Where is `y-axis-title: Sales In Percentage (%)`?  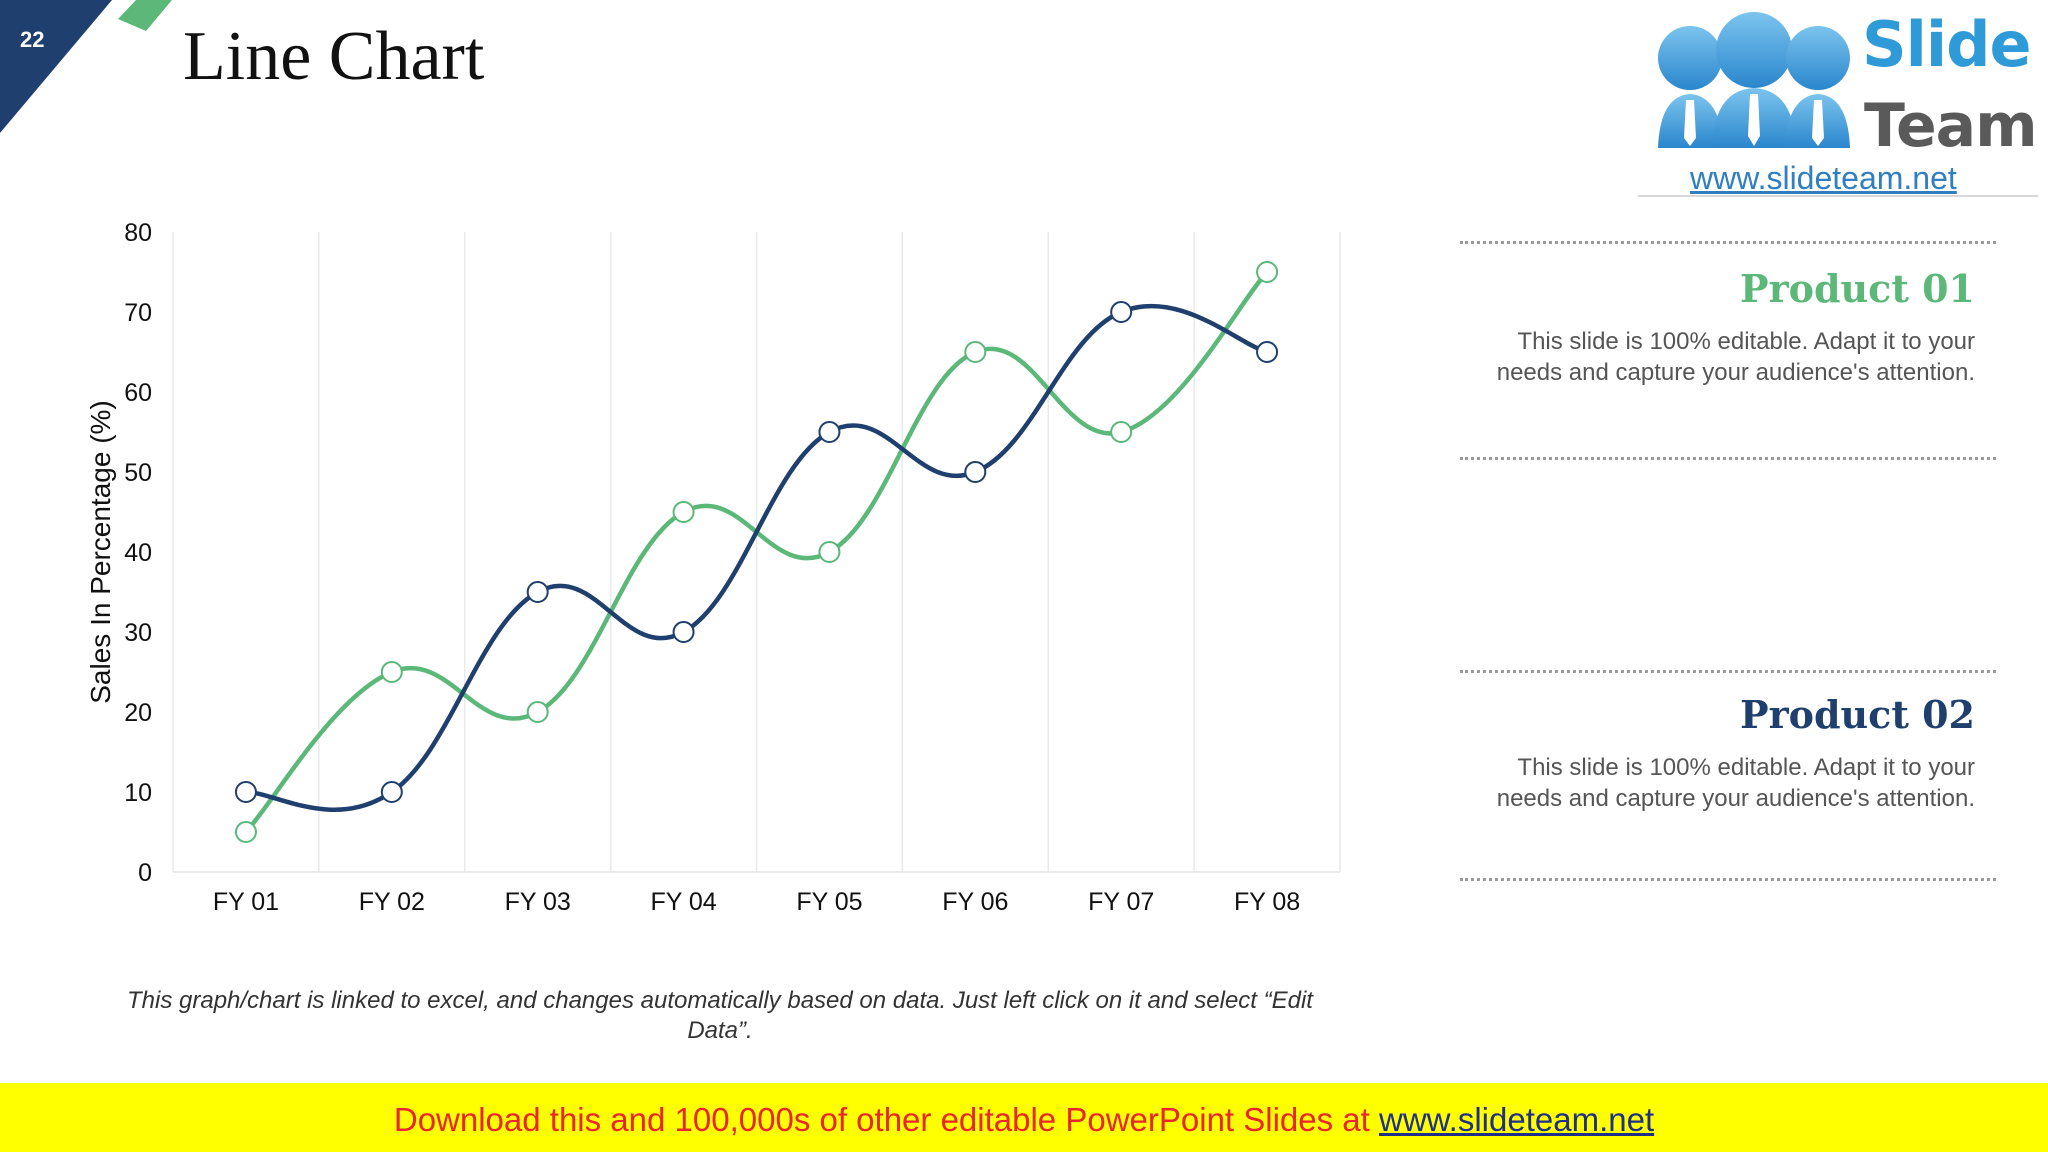
y-axis-title: Sales In Percentage (%) is located at coordinates (100, 552).